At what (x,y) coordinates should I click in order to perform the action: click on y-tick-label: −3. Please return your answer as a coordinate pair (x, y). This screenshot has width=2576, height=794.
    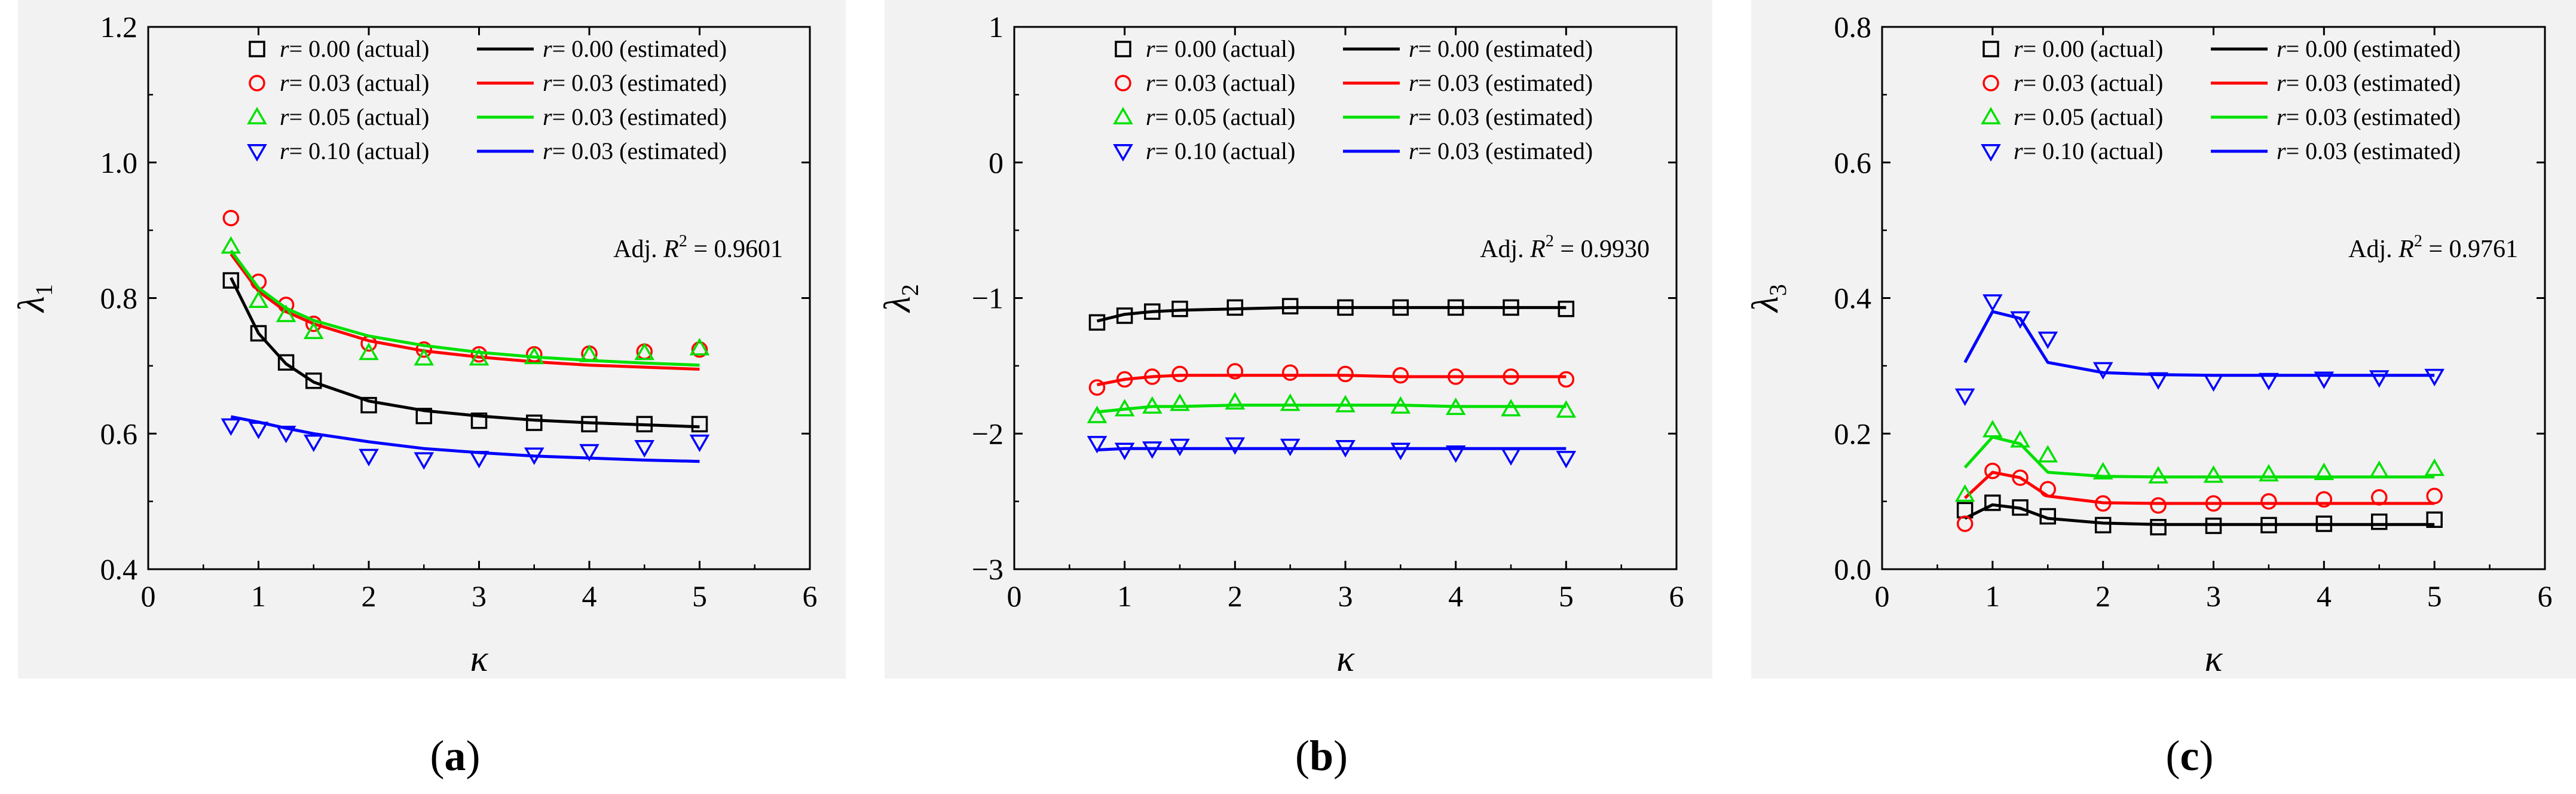
    Looking at the image, I should click on (988, 569).